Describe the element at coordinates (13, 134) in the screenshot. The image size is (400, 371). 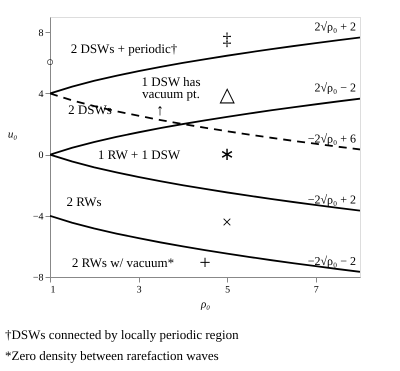
I see `y-axis-title: u₀` at that location.